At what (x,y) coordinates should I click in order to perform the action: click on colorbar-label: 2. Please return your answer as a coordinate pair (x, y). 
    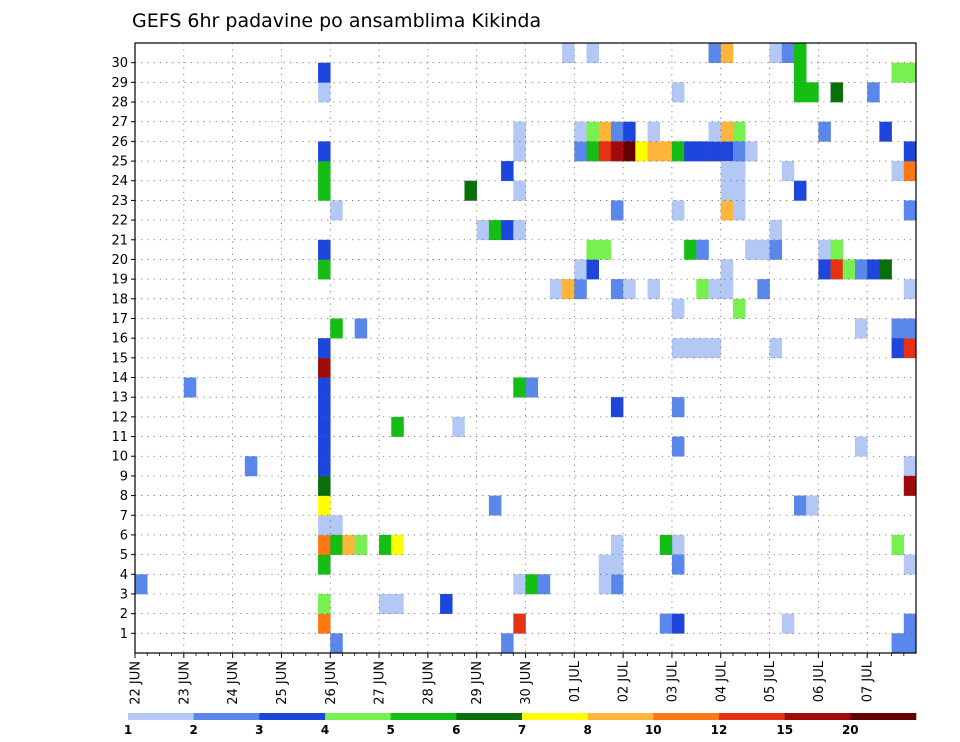
    Looking at the image, I should click on (194, 730).